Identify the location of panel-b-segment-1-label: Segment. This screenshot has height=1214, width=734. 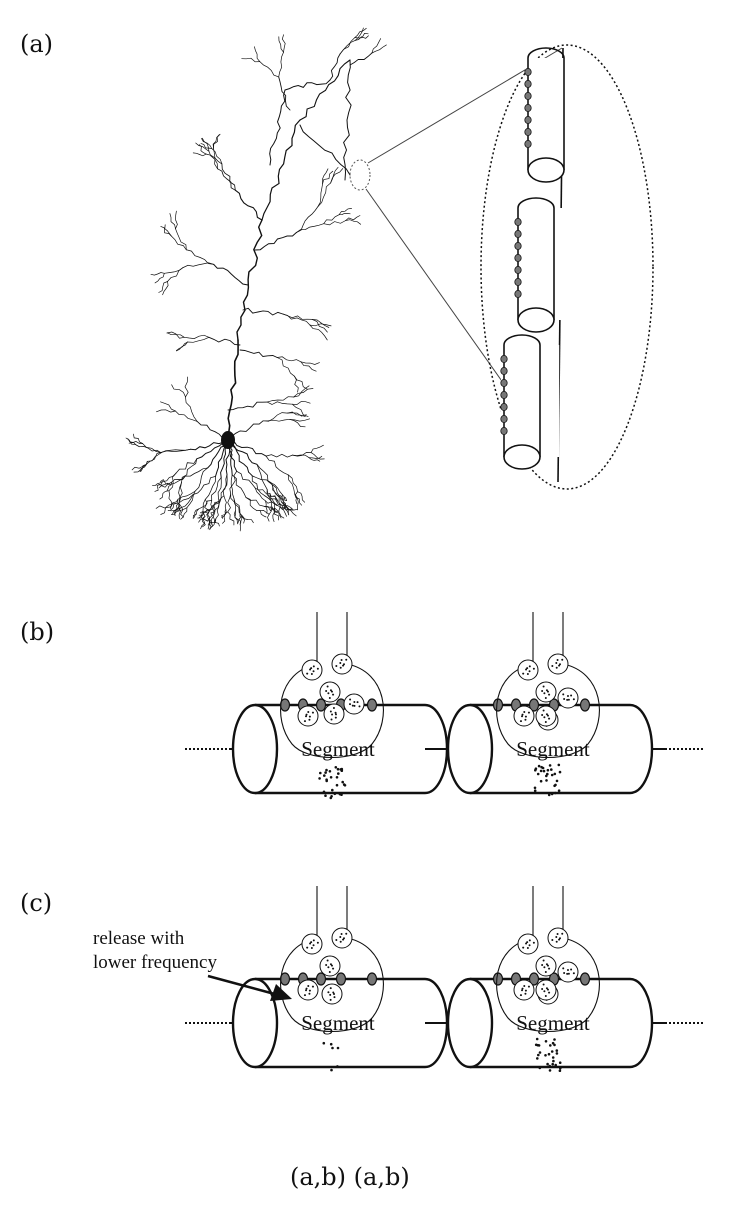
(338, 749).